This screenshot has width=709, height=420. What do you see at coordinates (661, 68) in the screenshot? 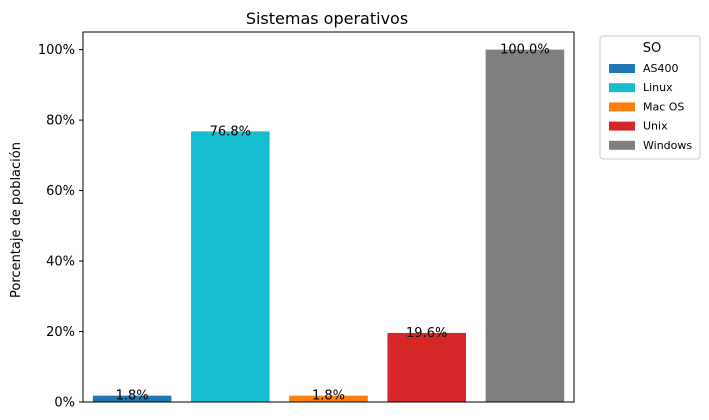
I see `legend-label: AS400` at bounding box center [661, 68].